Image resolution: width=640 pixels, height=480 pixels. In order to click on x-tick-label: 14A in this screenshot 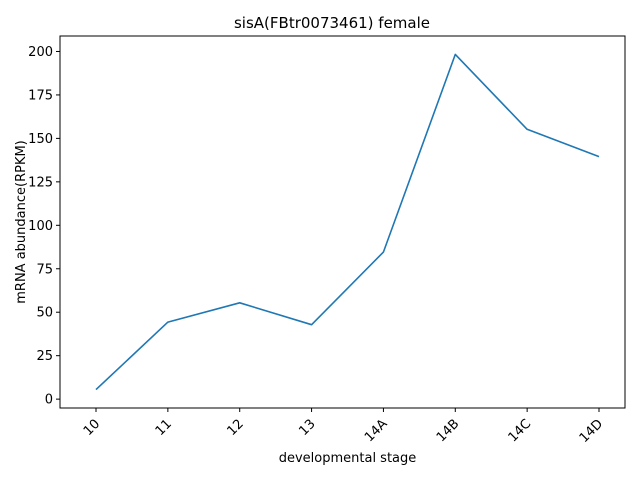, I will do `click(376, 431)`.